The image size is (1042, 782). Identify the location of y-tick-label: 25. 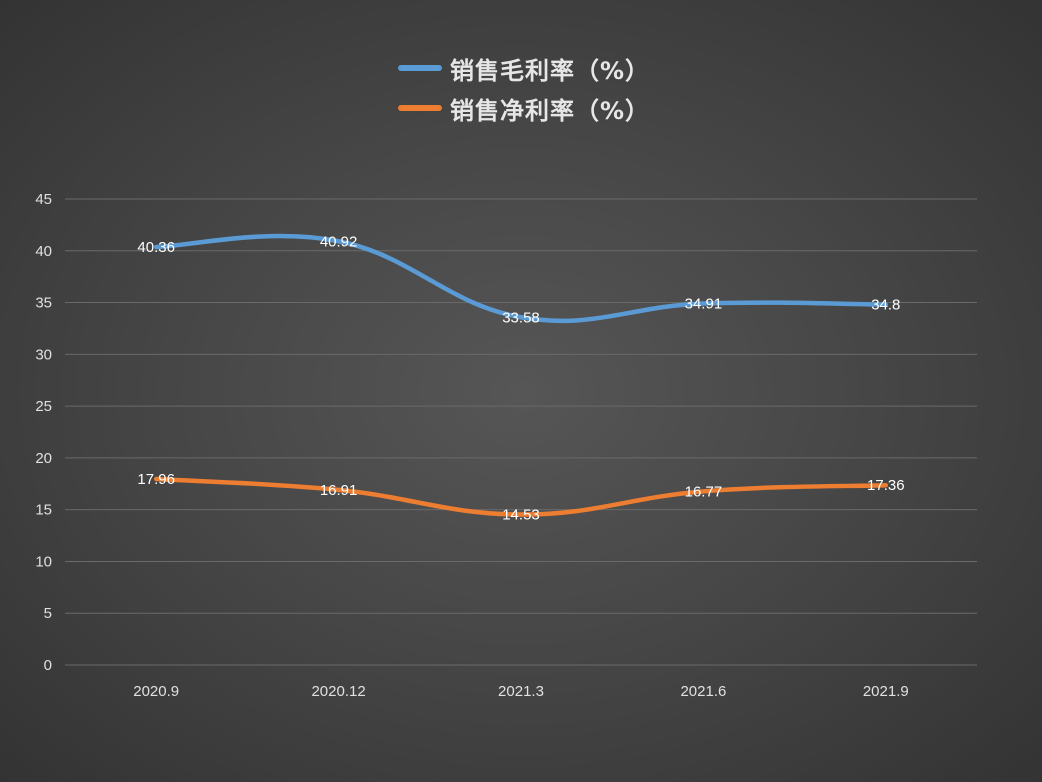
(43, 406).